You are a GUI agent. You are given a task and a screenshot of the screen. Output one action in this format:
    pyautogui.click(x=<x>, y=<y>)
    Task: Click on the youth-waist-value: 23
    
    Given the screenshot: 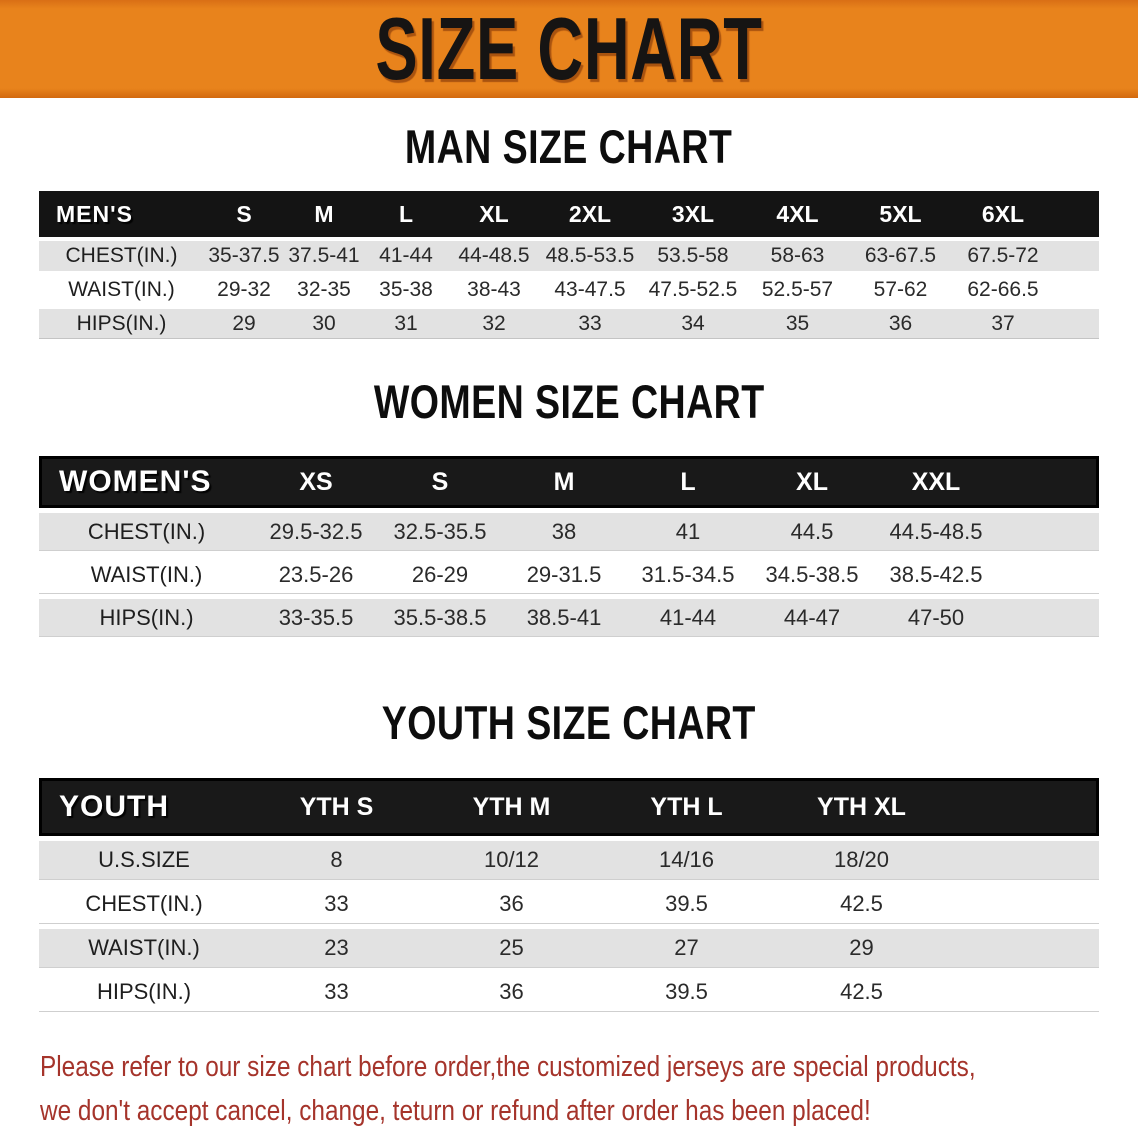 What is the action you would take?
    pyautogui.click(x=336, y=948)
    